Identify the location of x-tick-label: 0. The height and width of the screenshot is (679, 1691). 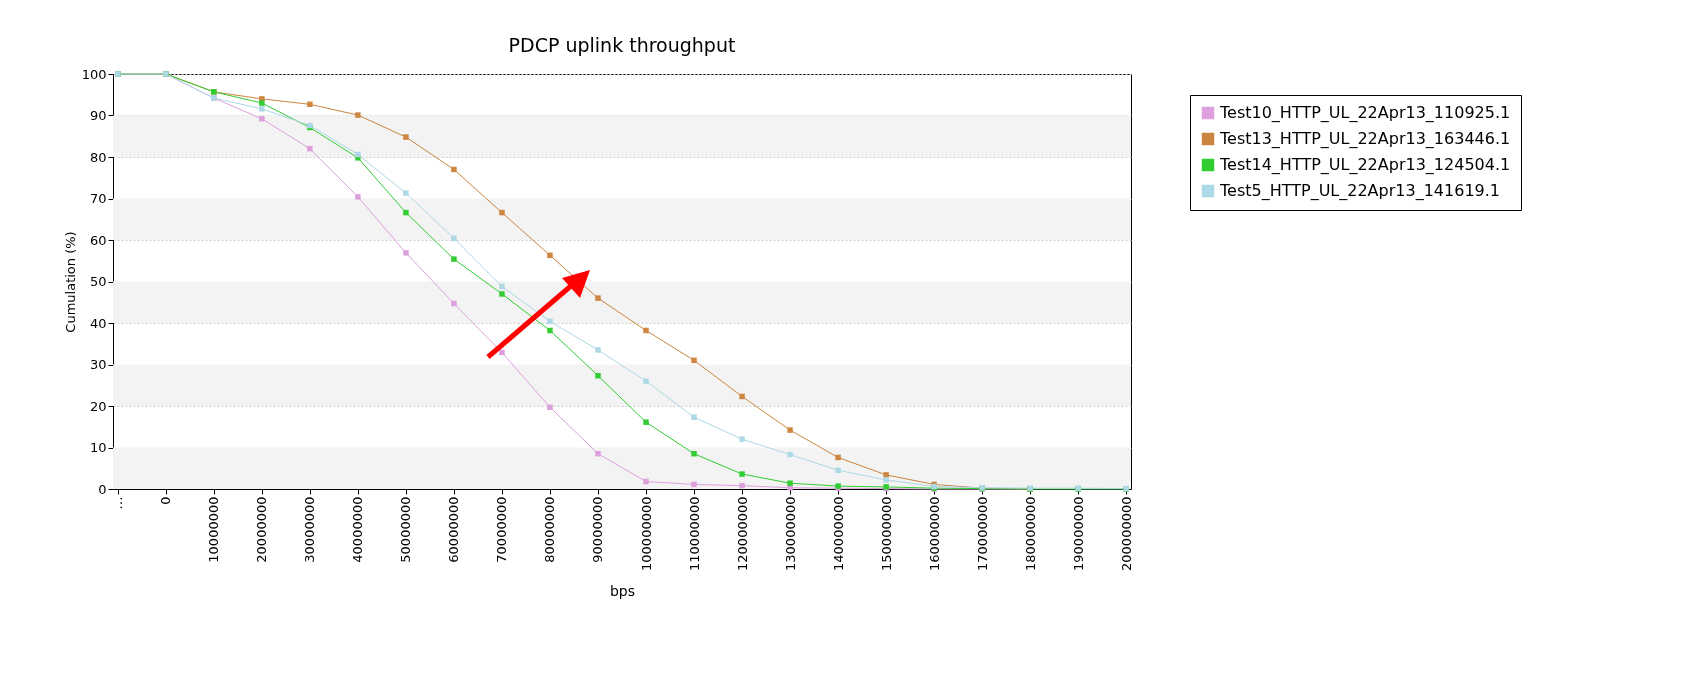
(166, 500).